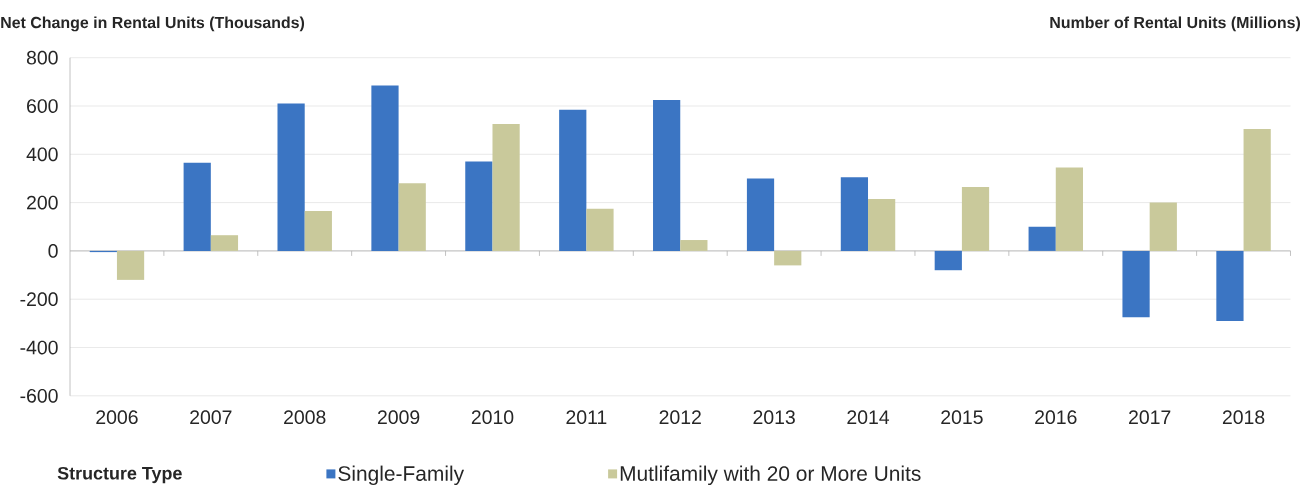 This screenshot has height=487, width=1304. Describe the element at coordinates (42, 106) in the screenshot. I see `y-tick-label: 600` at that location.